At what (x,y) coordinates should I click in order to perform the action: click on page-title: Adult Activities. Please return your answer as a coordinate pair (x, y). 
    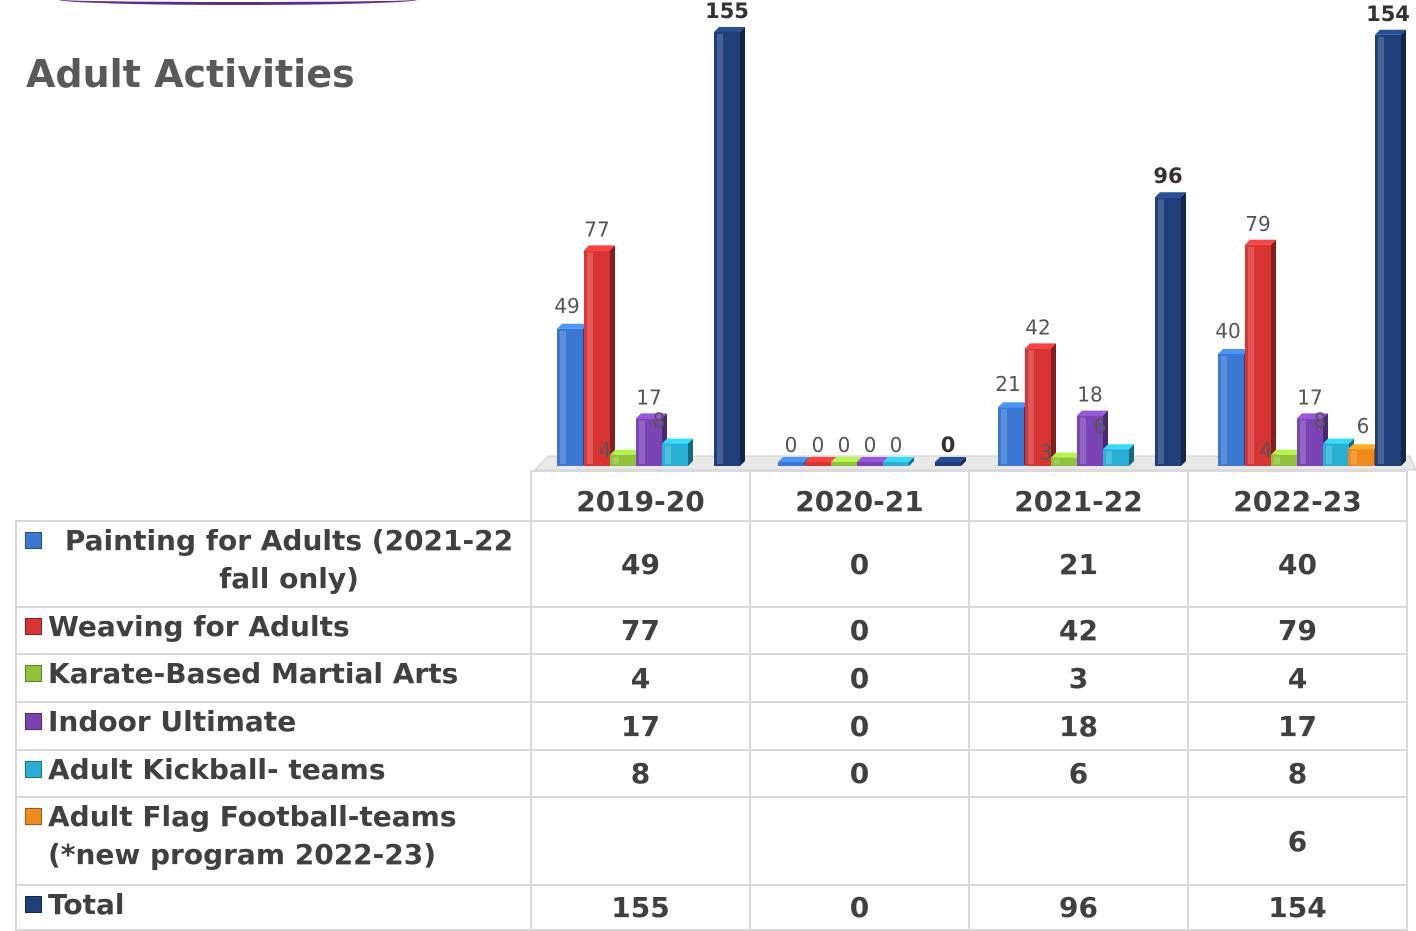
    Looking at the image, I should click on (190, 74).